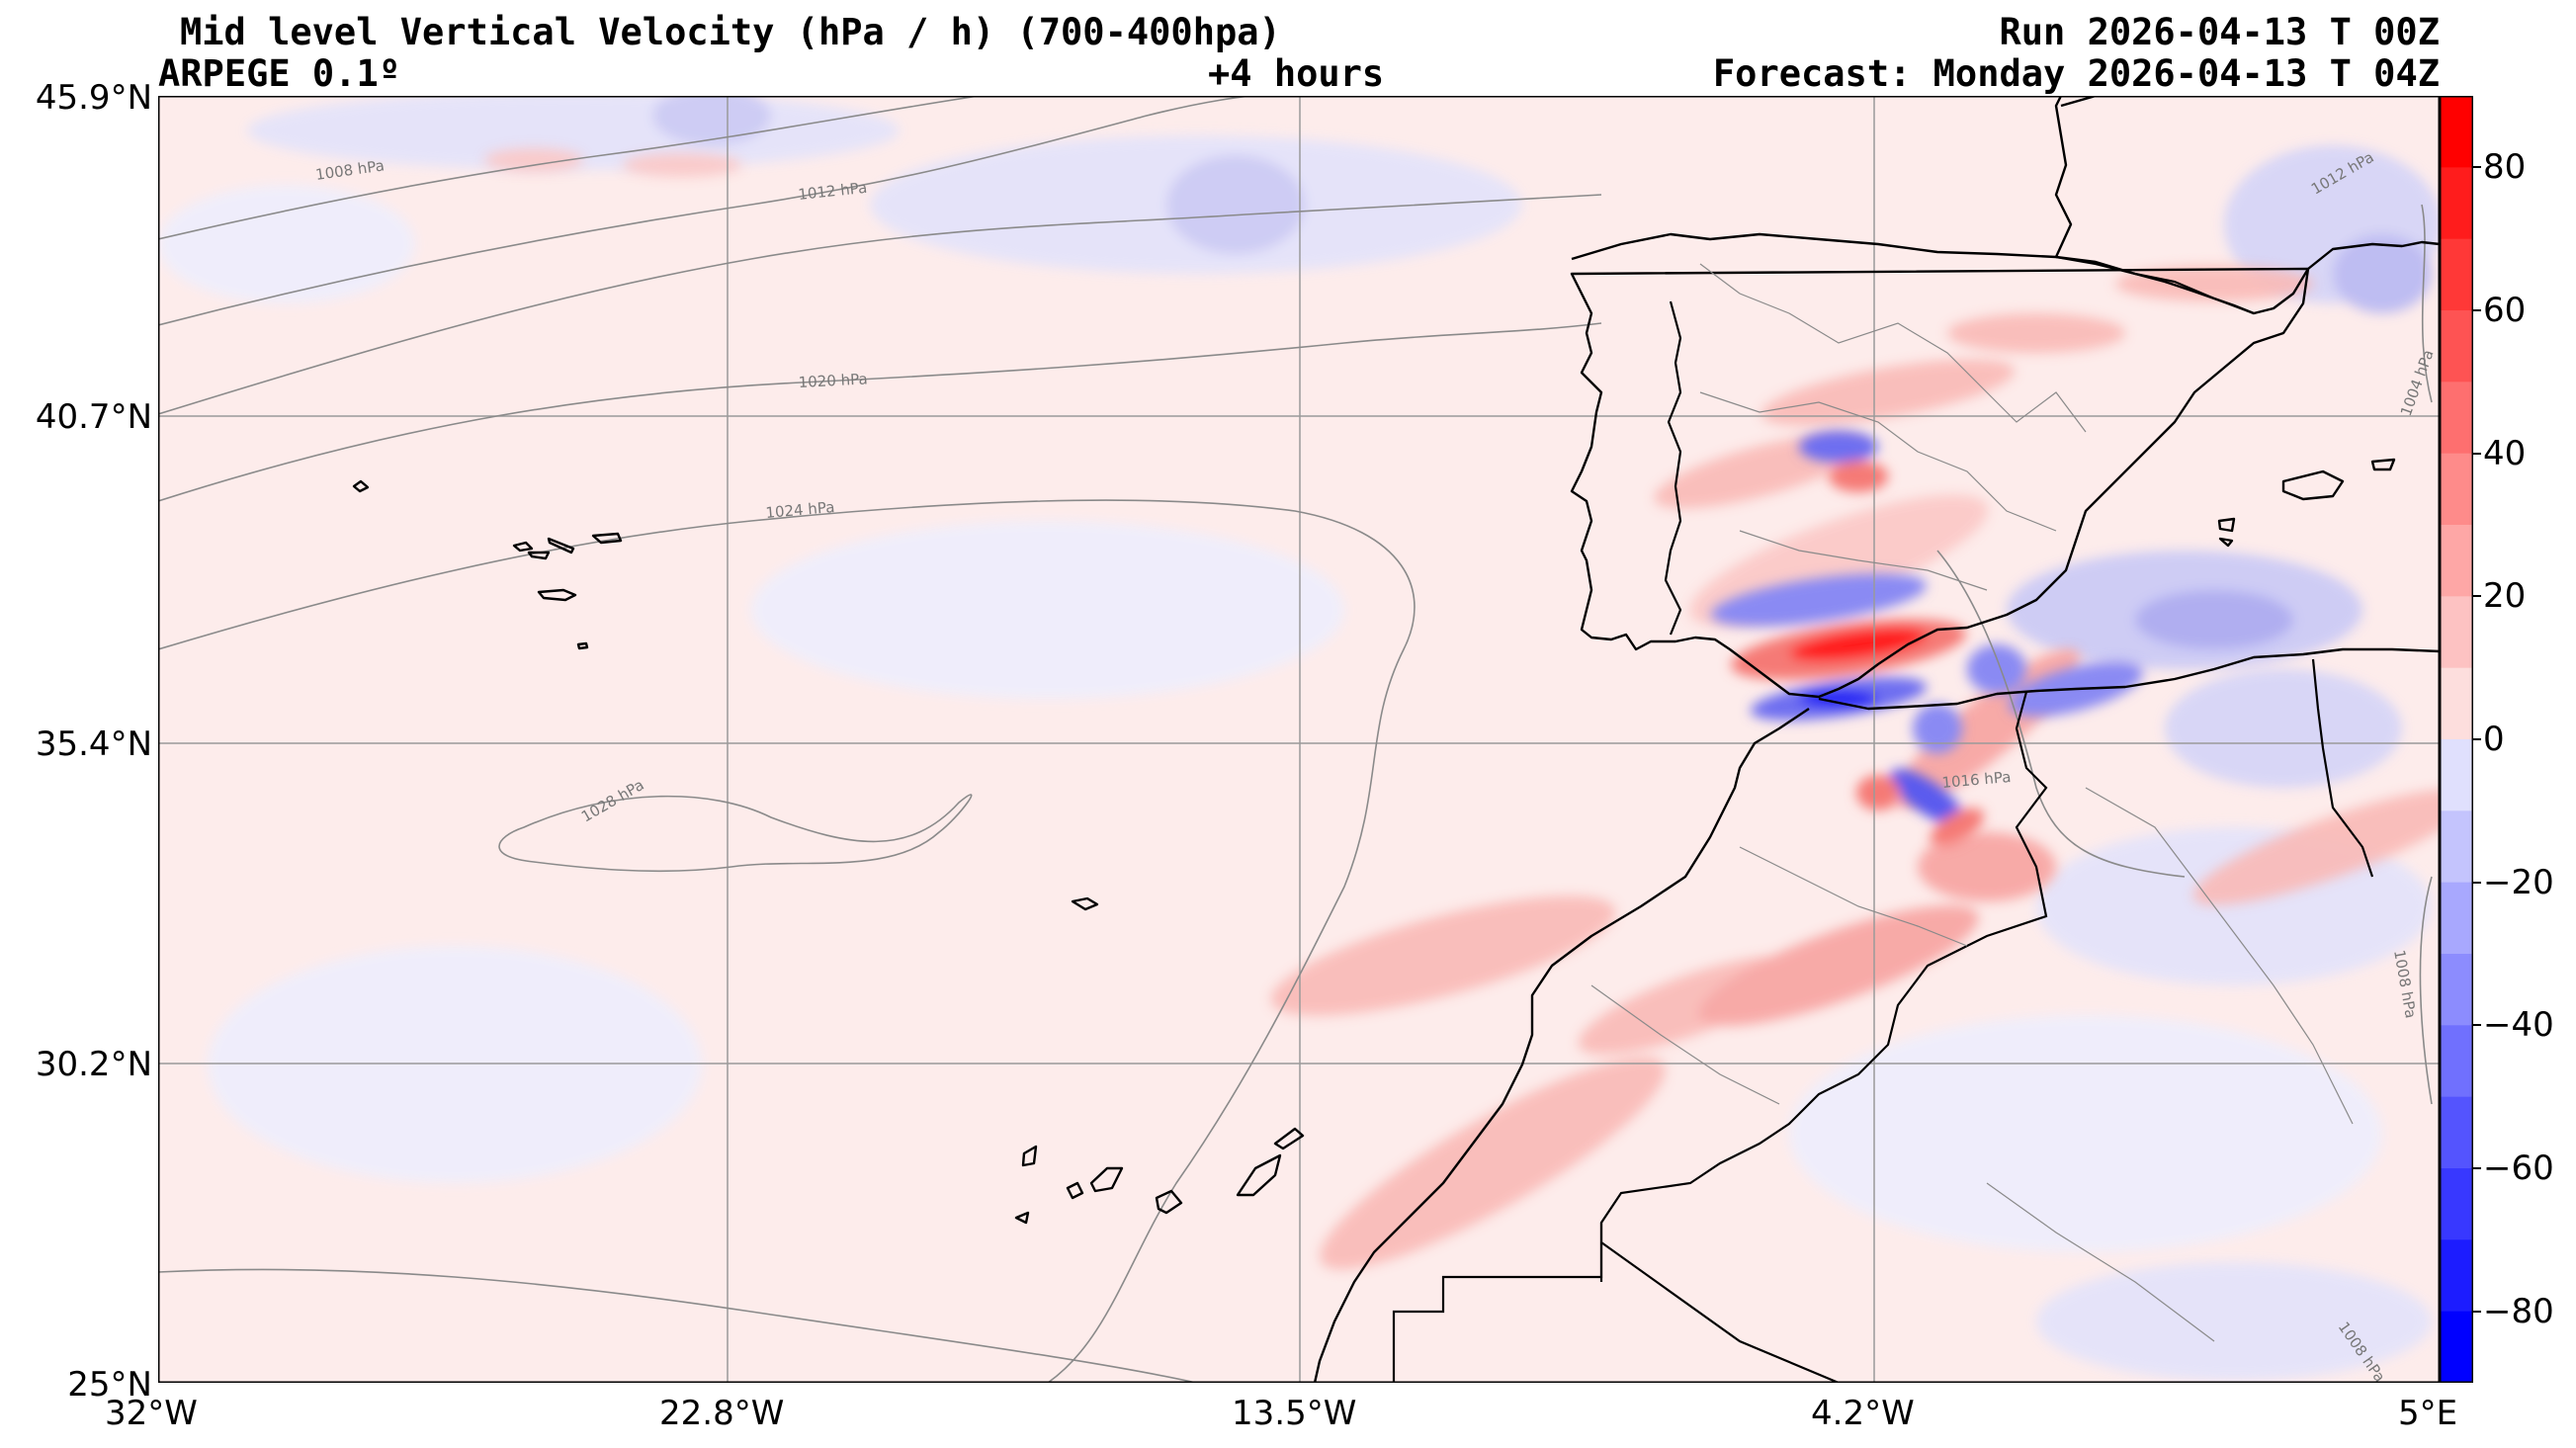  I want to click on iberia-coast, so click(1940, 483).